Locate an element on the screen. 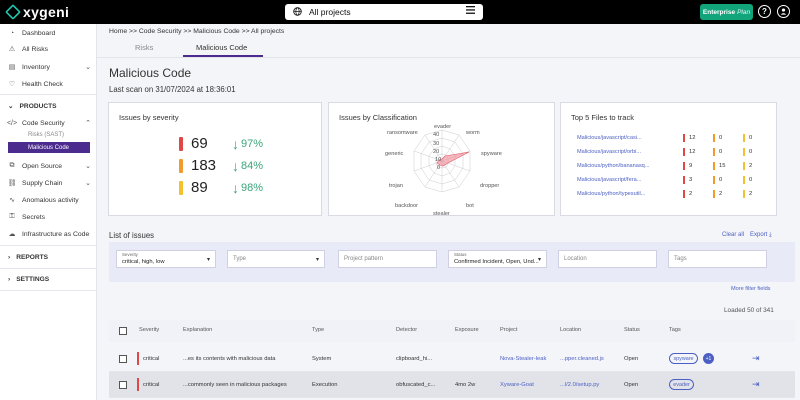  radar-tick: 0 is located at coordinates (439, 168).